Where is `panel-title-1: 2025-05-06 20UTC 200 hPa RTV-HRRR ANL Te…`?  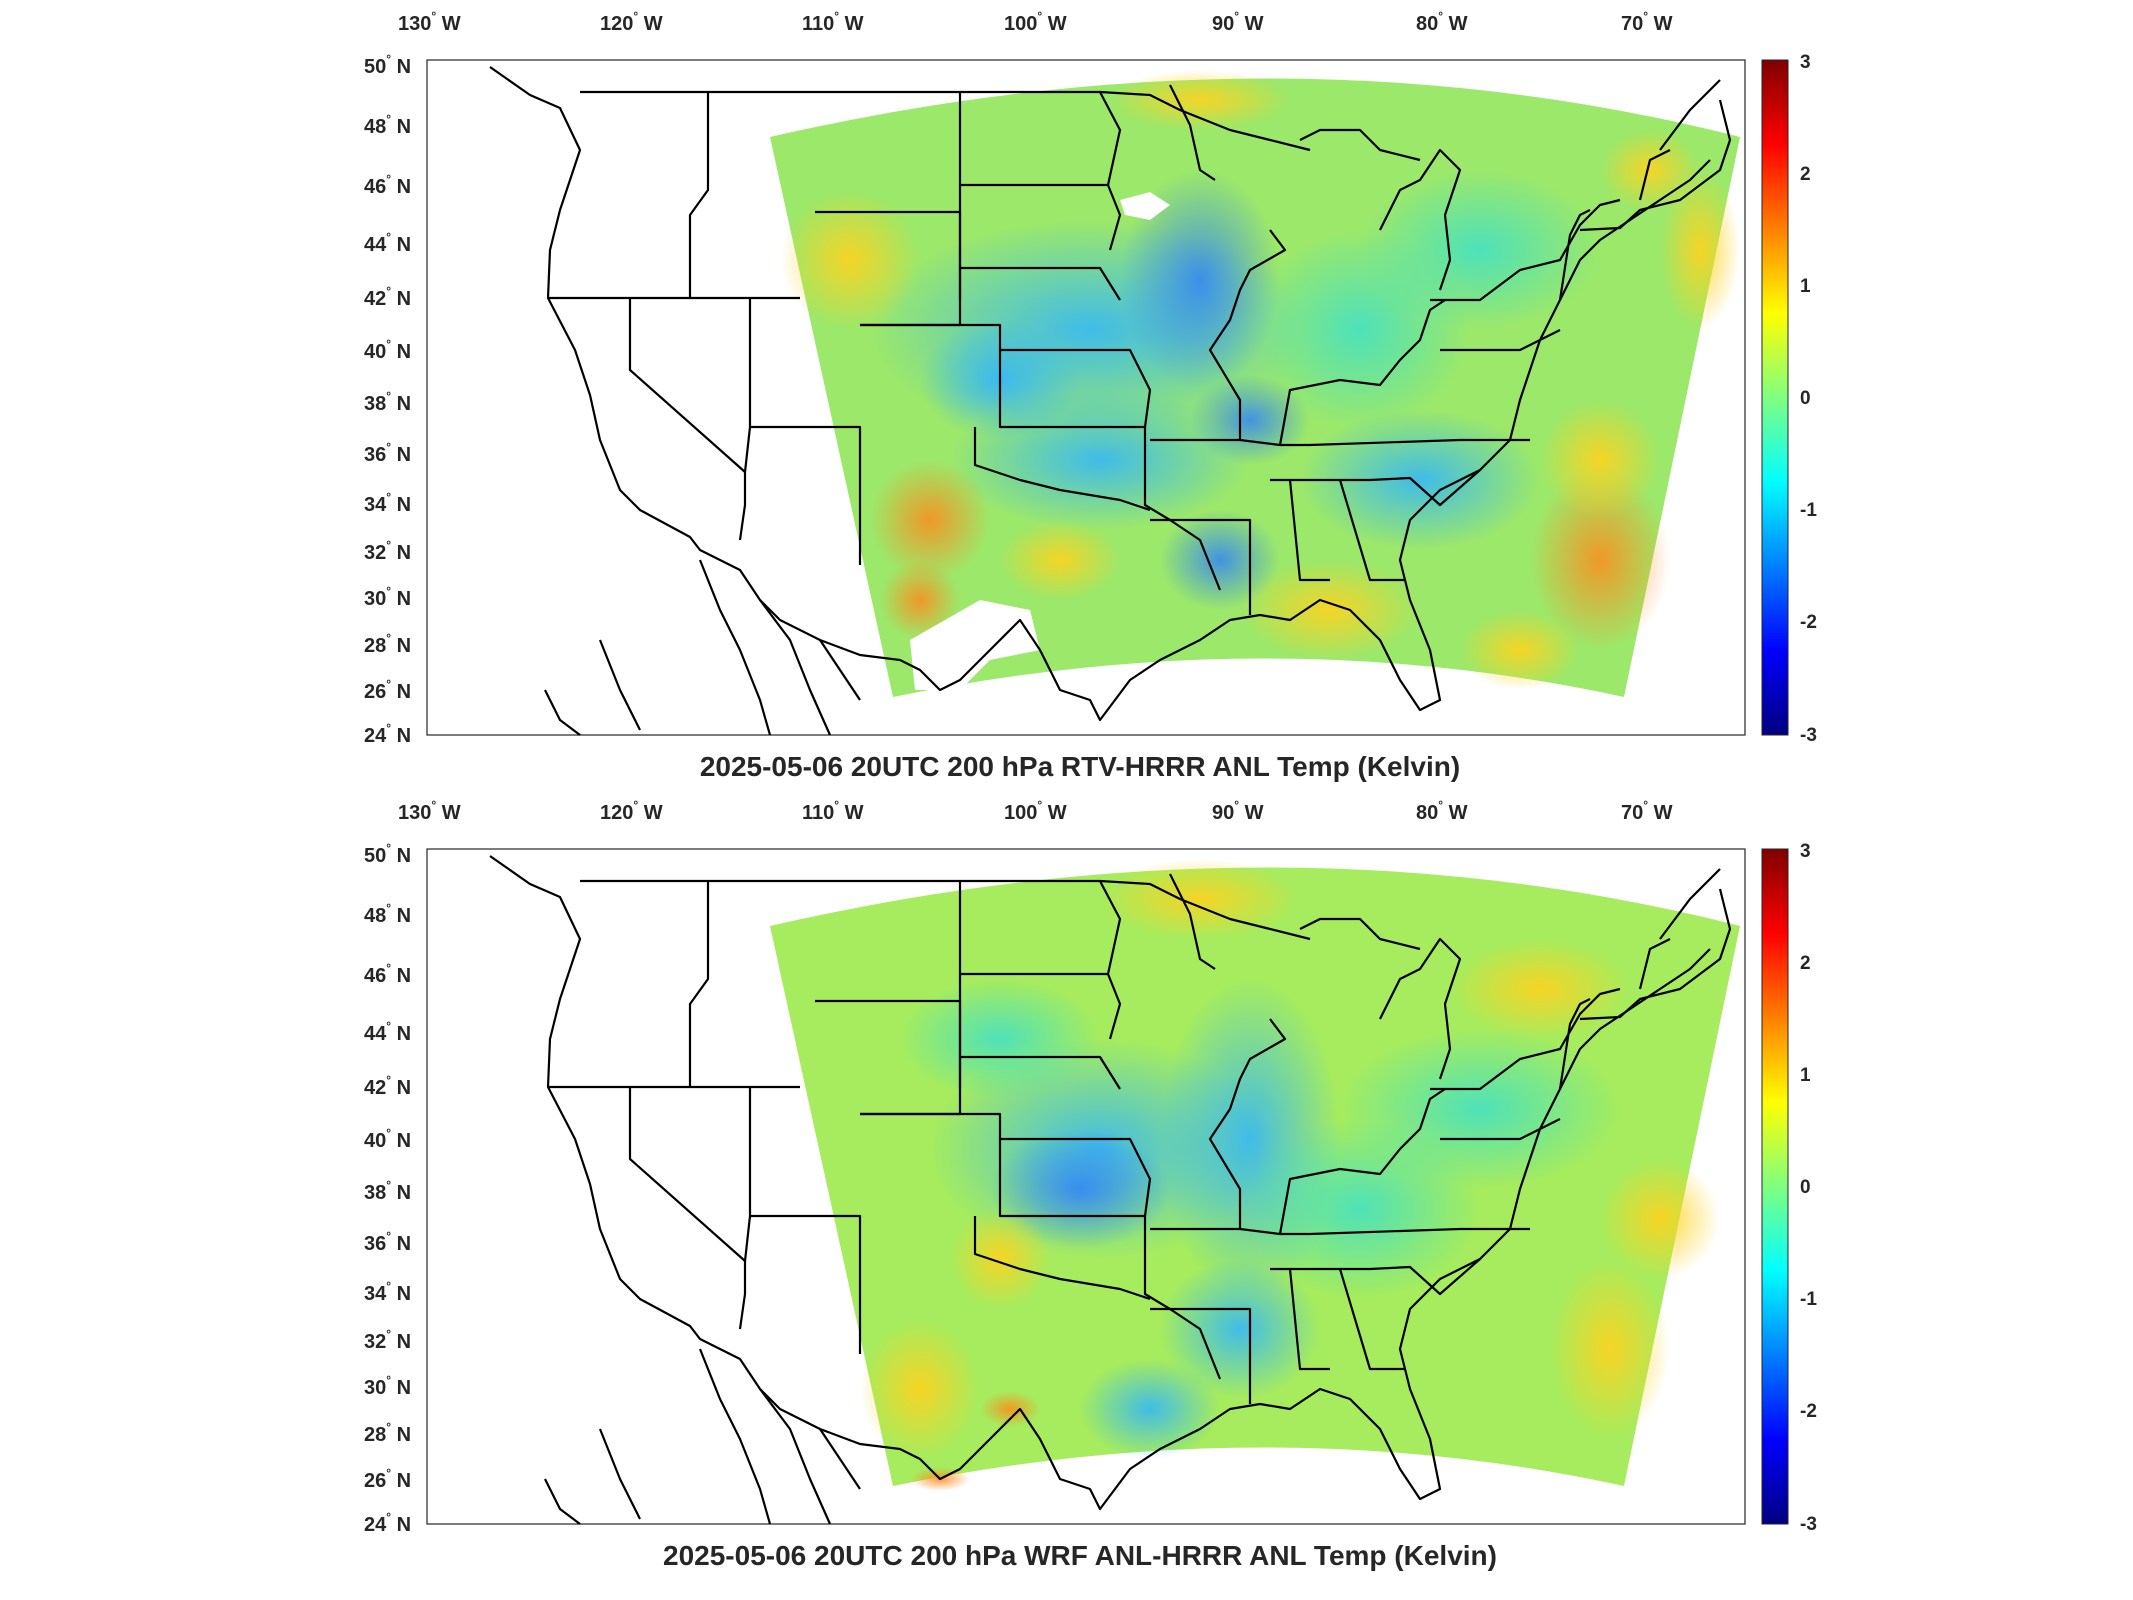
panel-title-1: 2025-05-06 20UTC 200 hPa RTV-HRRR ANL Te… is located at coordinates (1080, 766).